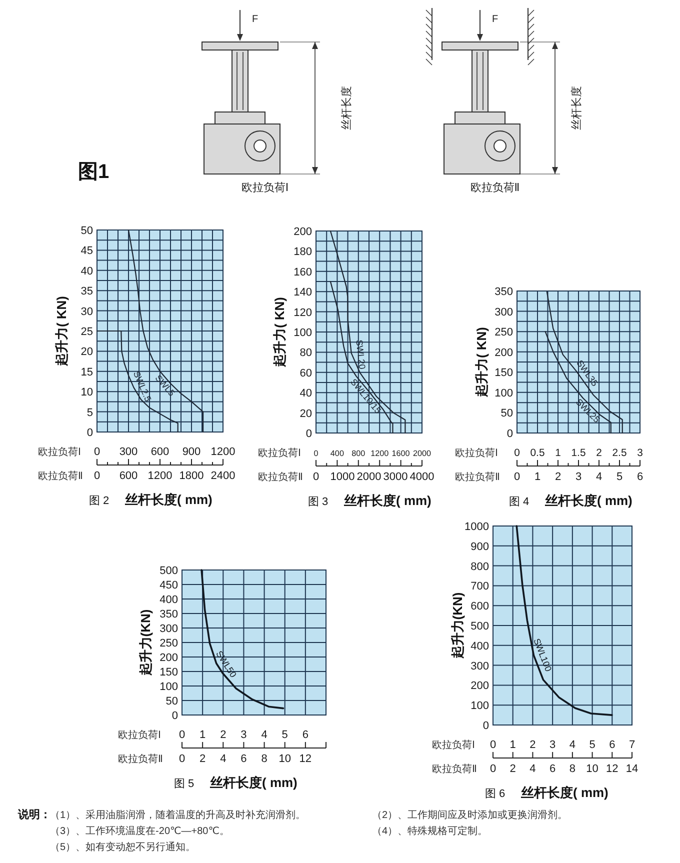 The width and height of the screenshot is (680, 863). What do you see at coordinates (303, 272) in the screenshot?
I see `y-tick-label: 160` at bounding box center [303, 272].